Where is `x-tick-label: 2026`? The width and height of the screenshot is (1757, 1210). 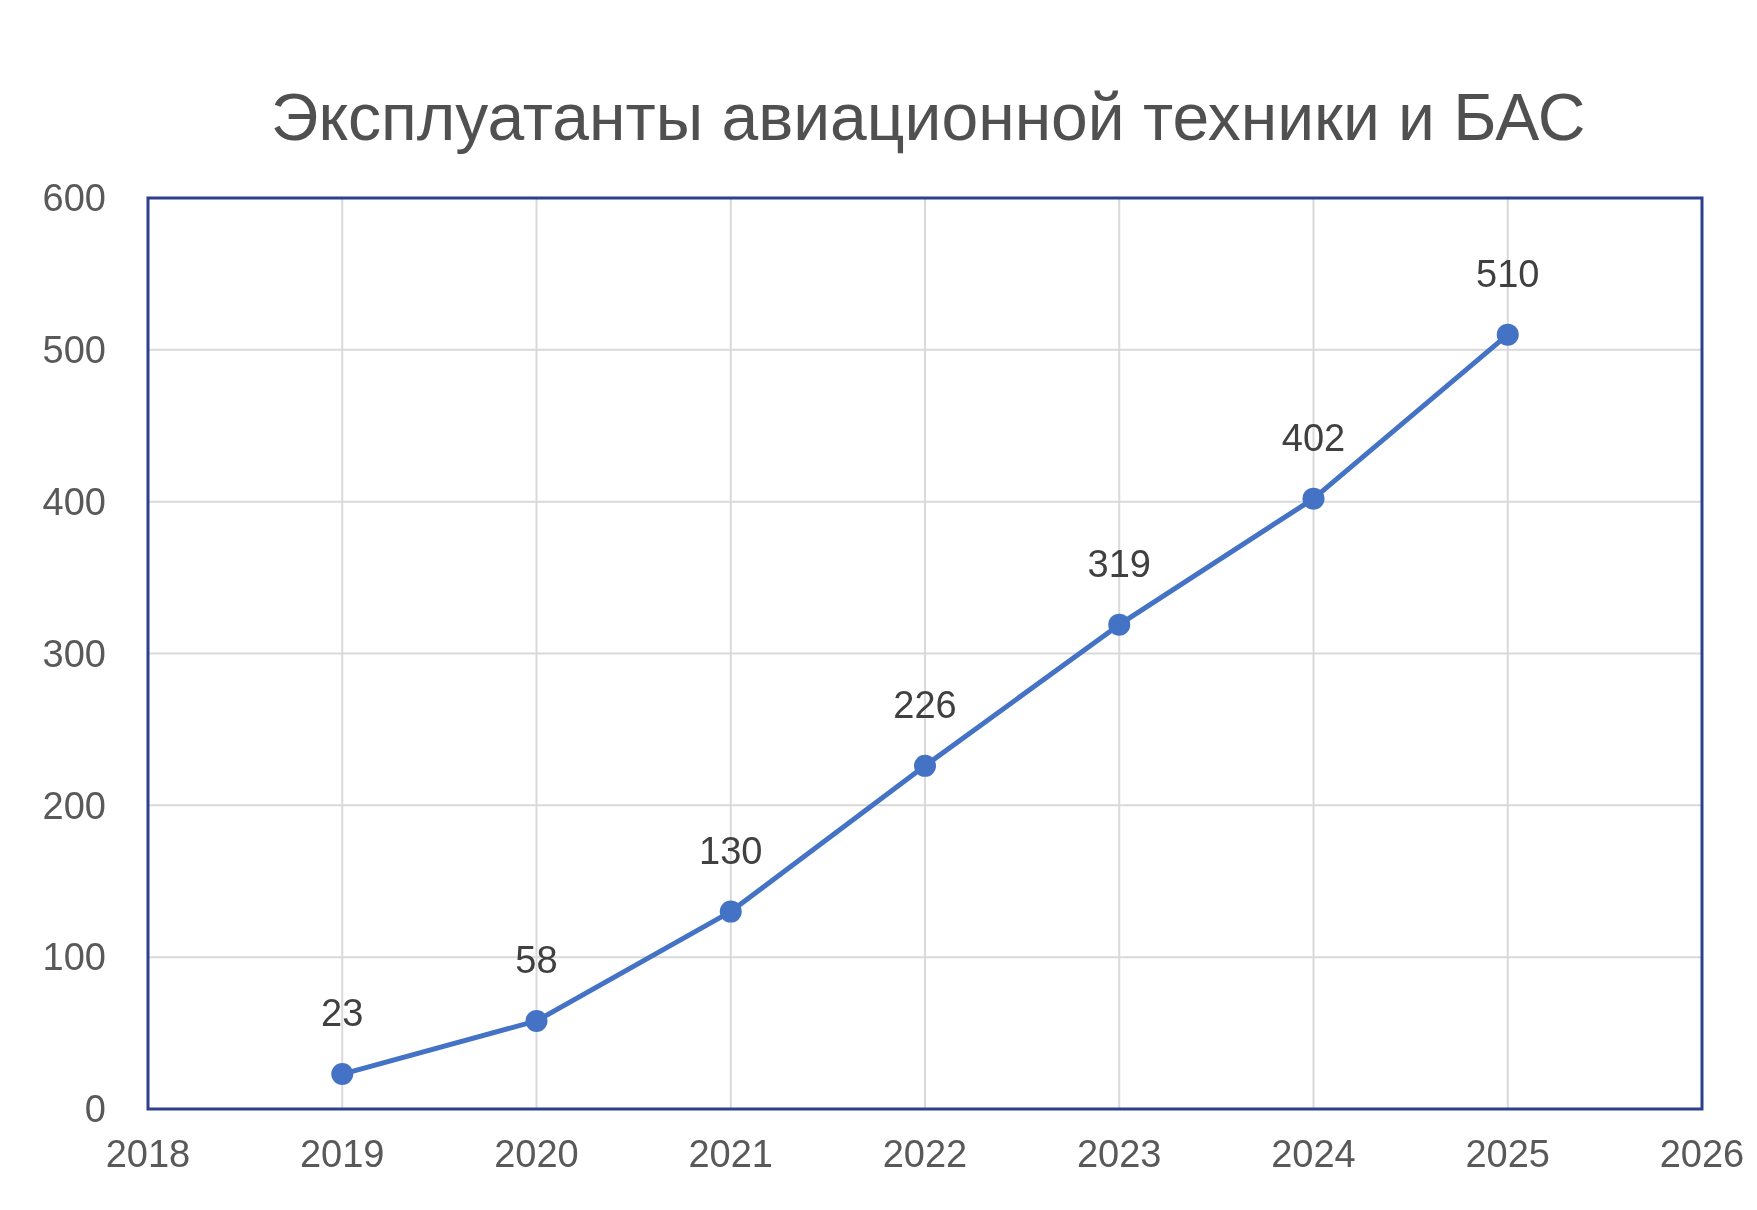 x-tick-label: 2026 is located at coordinates (1702, 1154).